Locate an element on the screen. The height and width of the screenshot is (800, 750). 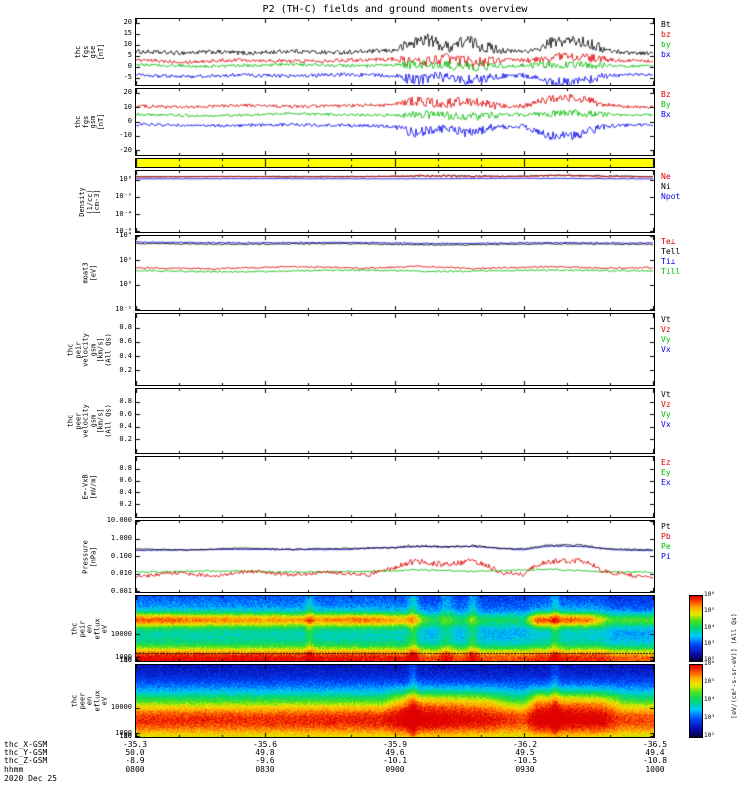
panel-label-moat3: moat3 [eV] is located at coordinates (89, 273).